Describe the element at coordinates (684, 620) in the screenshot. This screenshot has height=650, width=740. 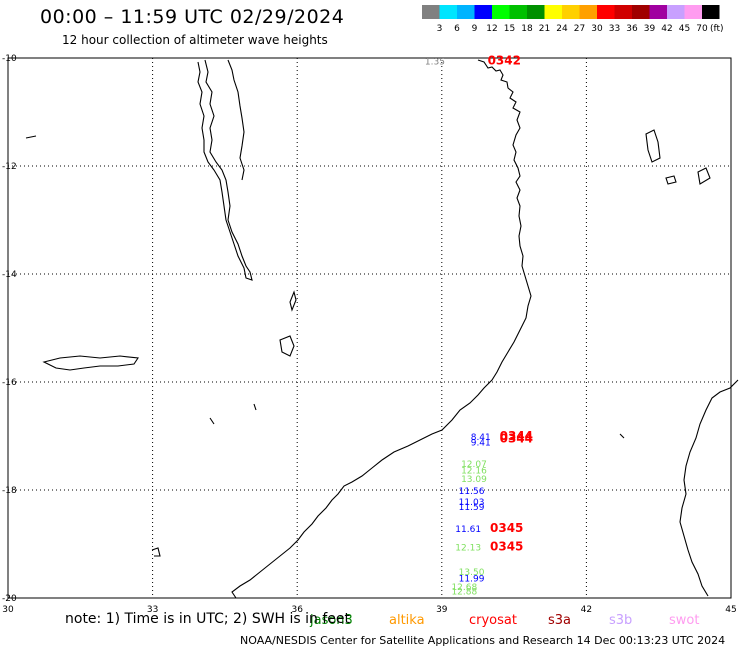
I see `satellite-name-swot: swot` at that location.